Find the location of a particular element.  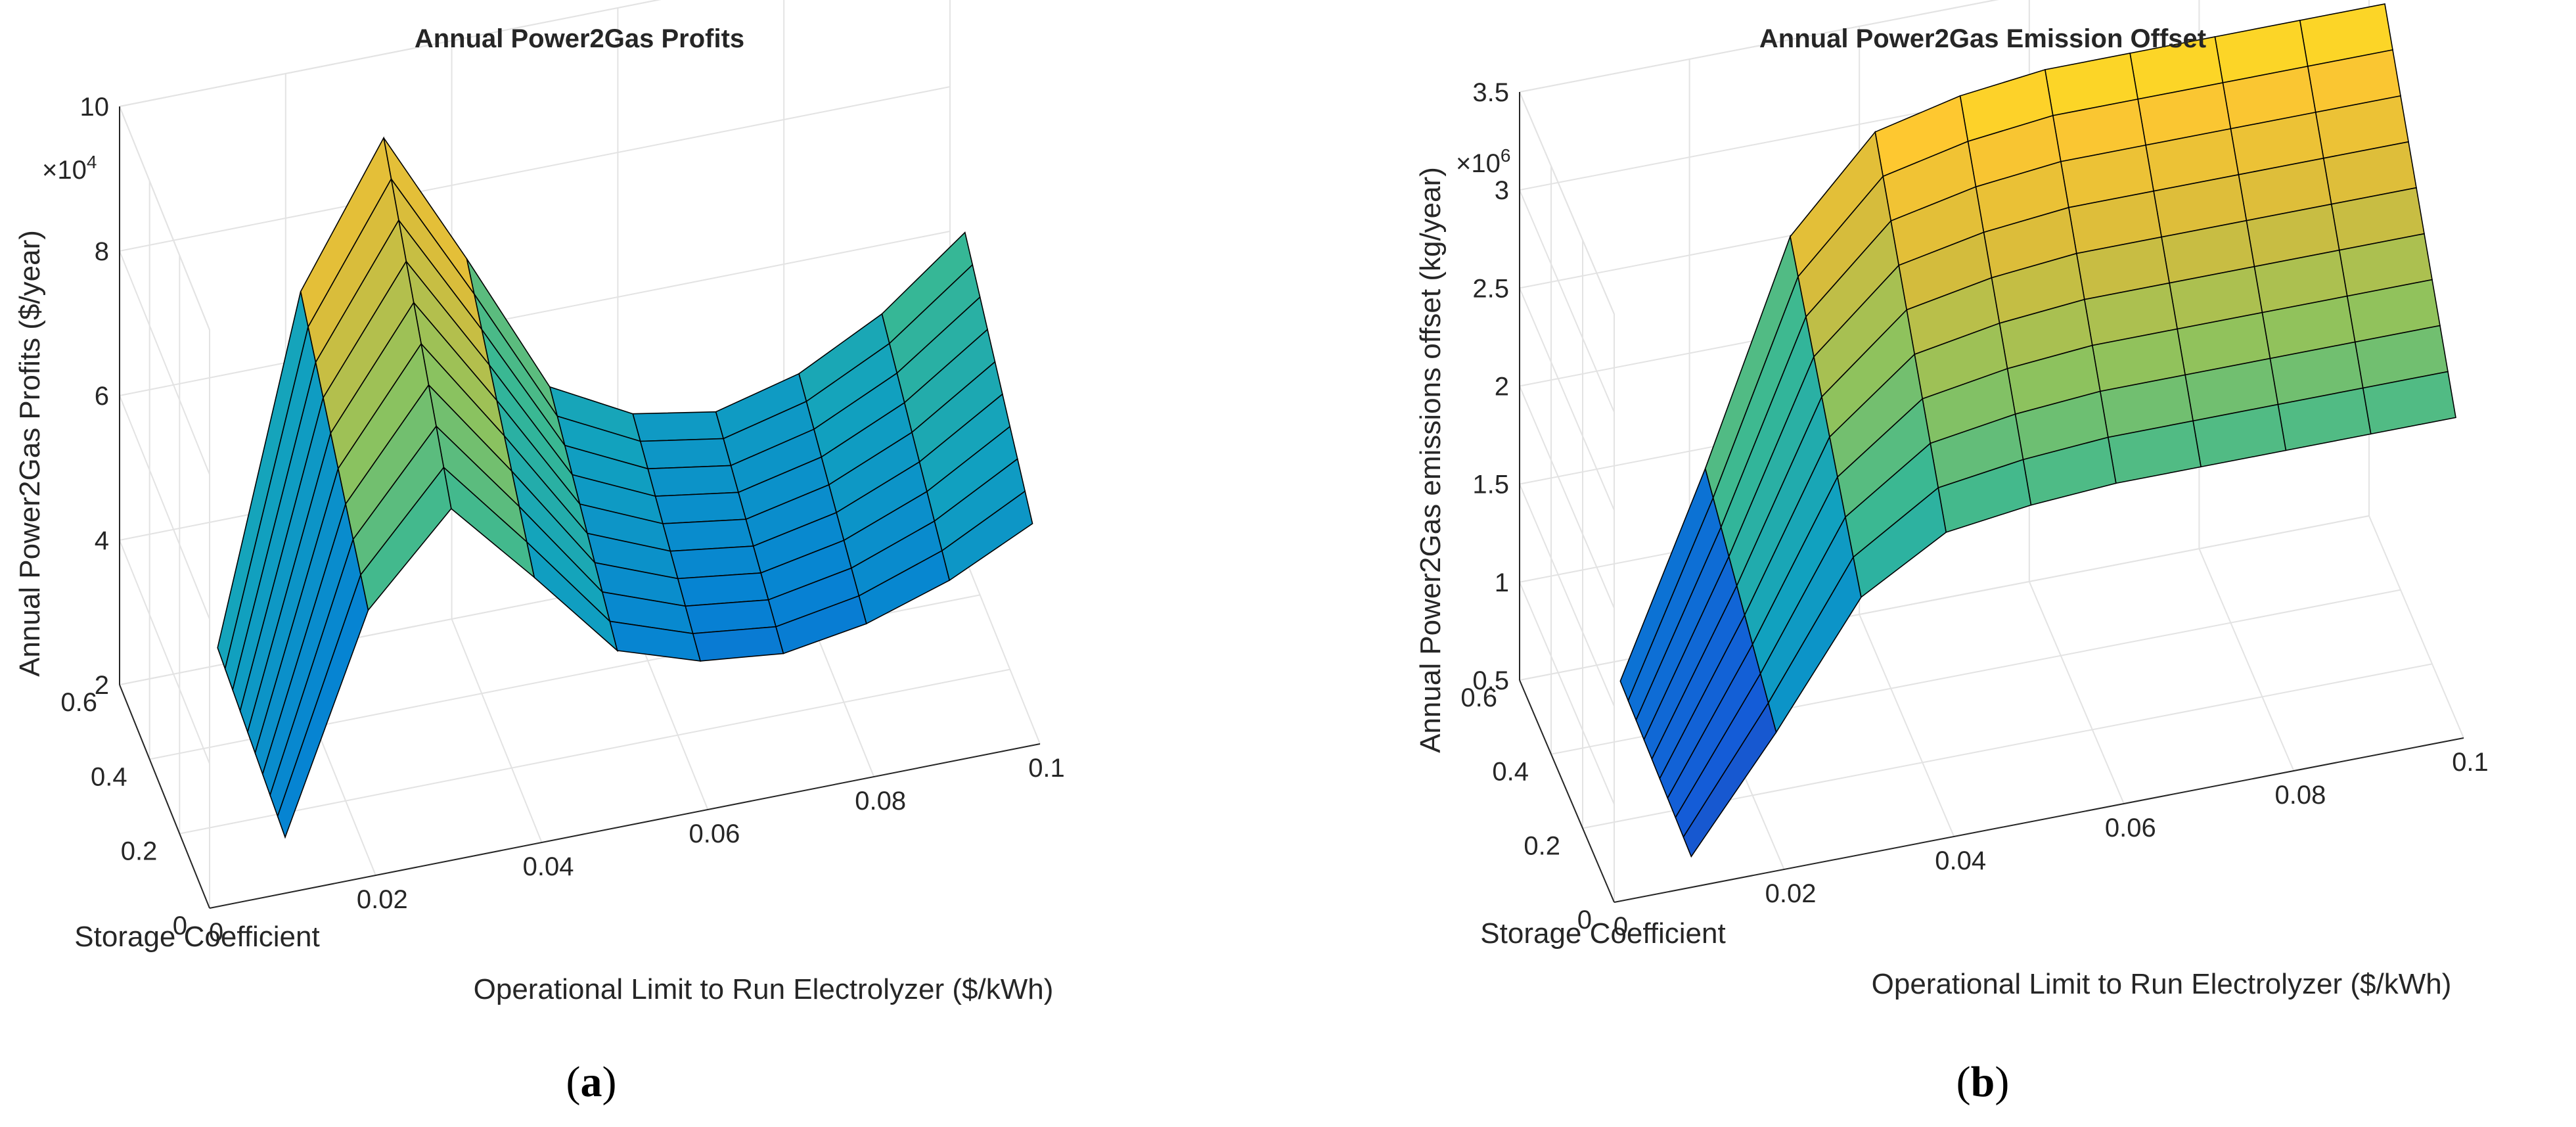

z-tick-label: 0.5 is located at coordinates (1490, 681).